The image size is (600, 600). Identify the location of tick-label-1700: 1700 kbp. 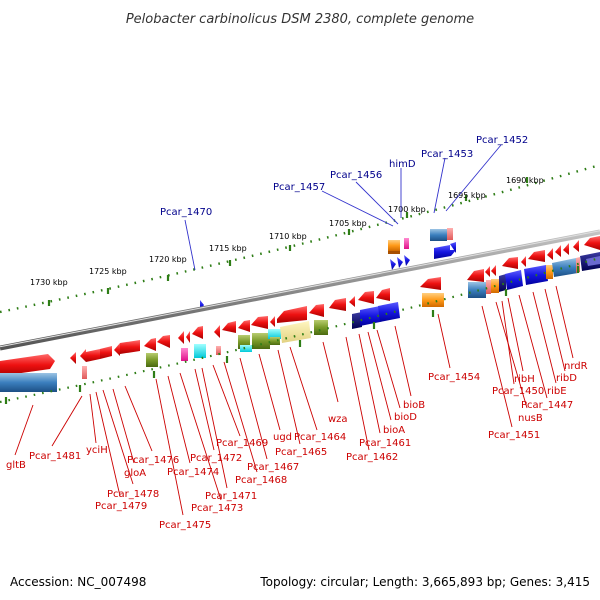
(407, 209).